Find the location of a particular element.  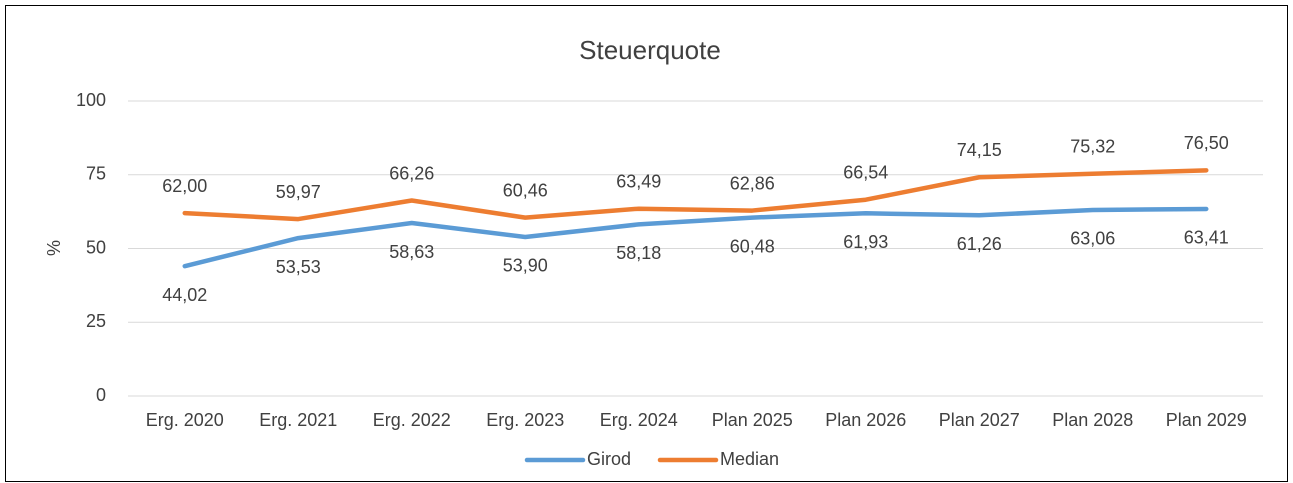

x-tick-label: Erg. 2022 is located at coordinates (412, 420).